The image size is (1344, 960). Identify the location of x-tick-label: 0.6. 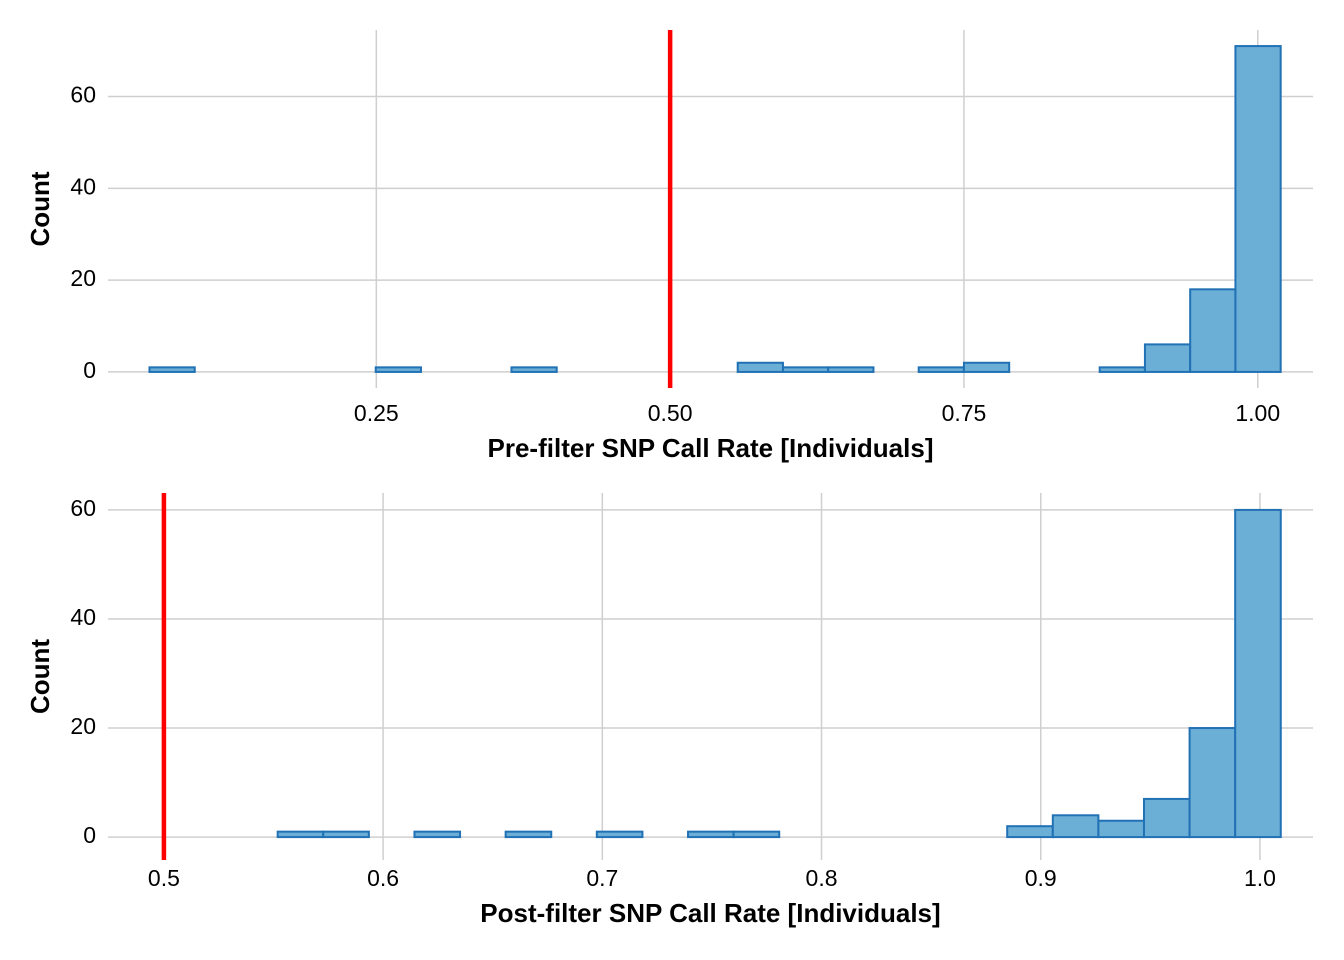
(383, 878).